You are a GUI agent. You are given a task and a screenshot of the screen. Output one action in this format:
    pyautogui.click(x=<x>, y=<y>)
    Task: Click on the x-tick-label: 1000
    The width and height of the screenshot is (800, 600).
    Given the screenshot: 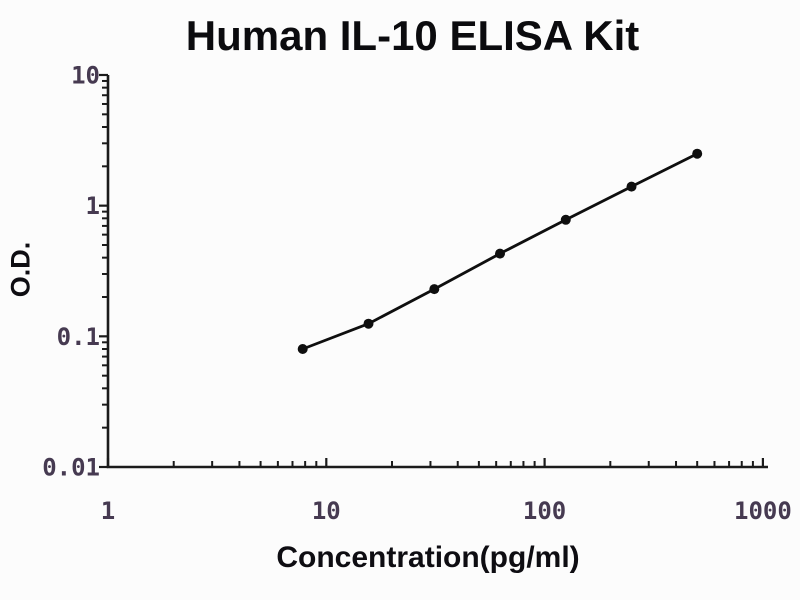 What is the action you would take?
    pyautogui.click(x=763, y=511)
    